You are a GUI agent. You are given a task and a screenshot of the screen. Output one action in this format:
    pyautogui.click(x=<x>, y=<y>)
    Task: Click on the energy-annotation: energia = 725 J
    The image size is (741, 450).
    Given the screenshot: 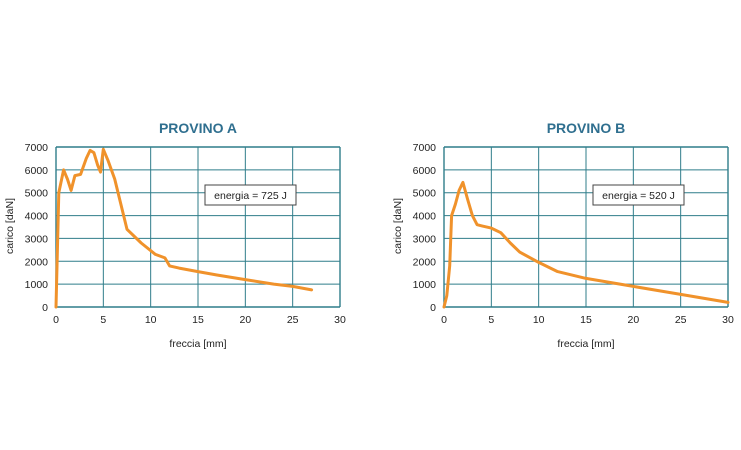 What is the action you would take?
    pyautogui.click(x=250, y=195)
    